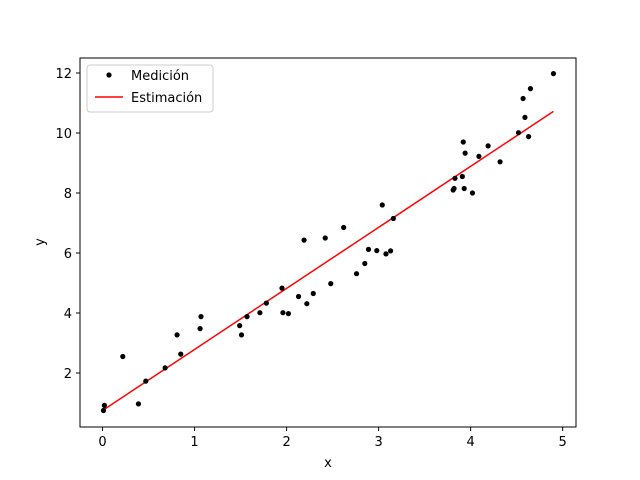 The height and width of the screenshot is (480, 640). I want to click on x-axis-label: x, so click(328, 463).